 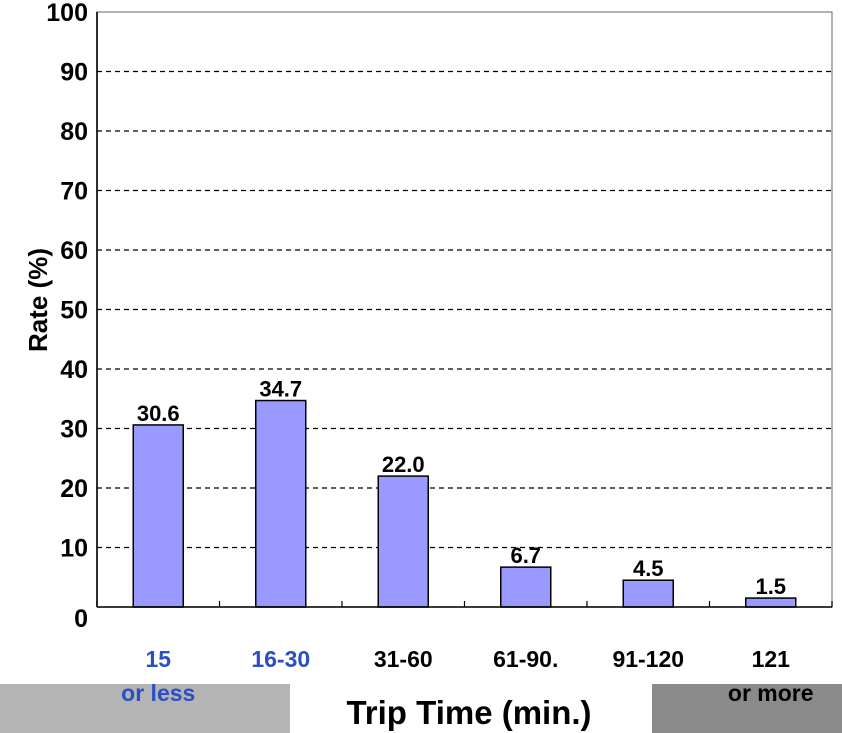 What do you see at coordinates (81, 619) in the screenshot?
I see `y-tick-label: 0` at bounding box center [81, 619].